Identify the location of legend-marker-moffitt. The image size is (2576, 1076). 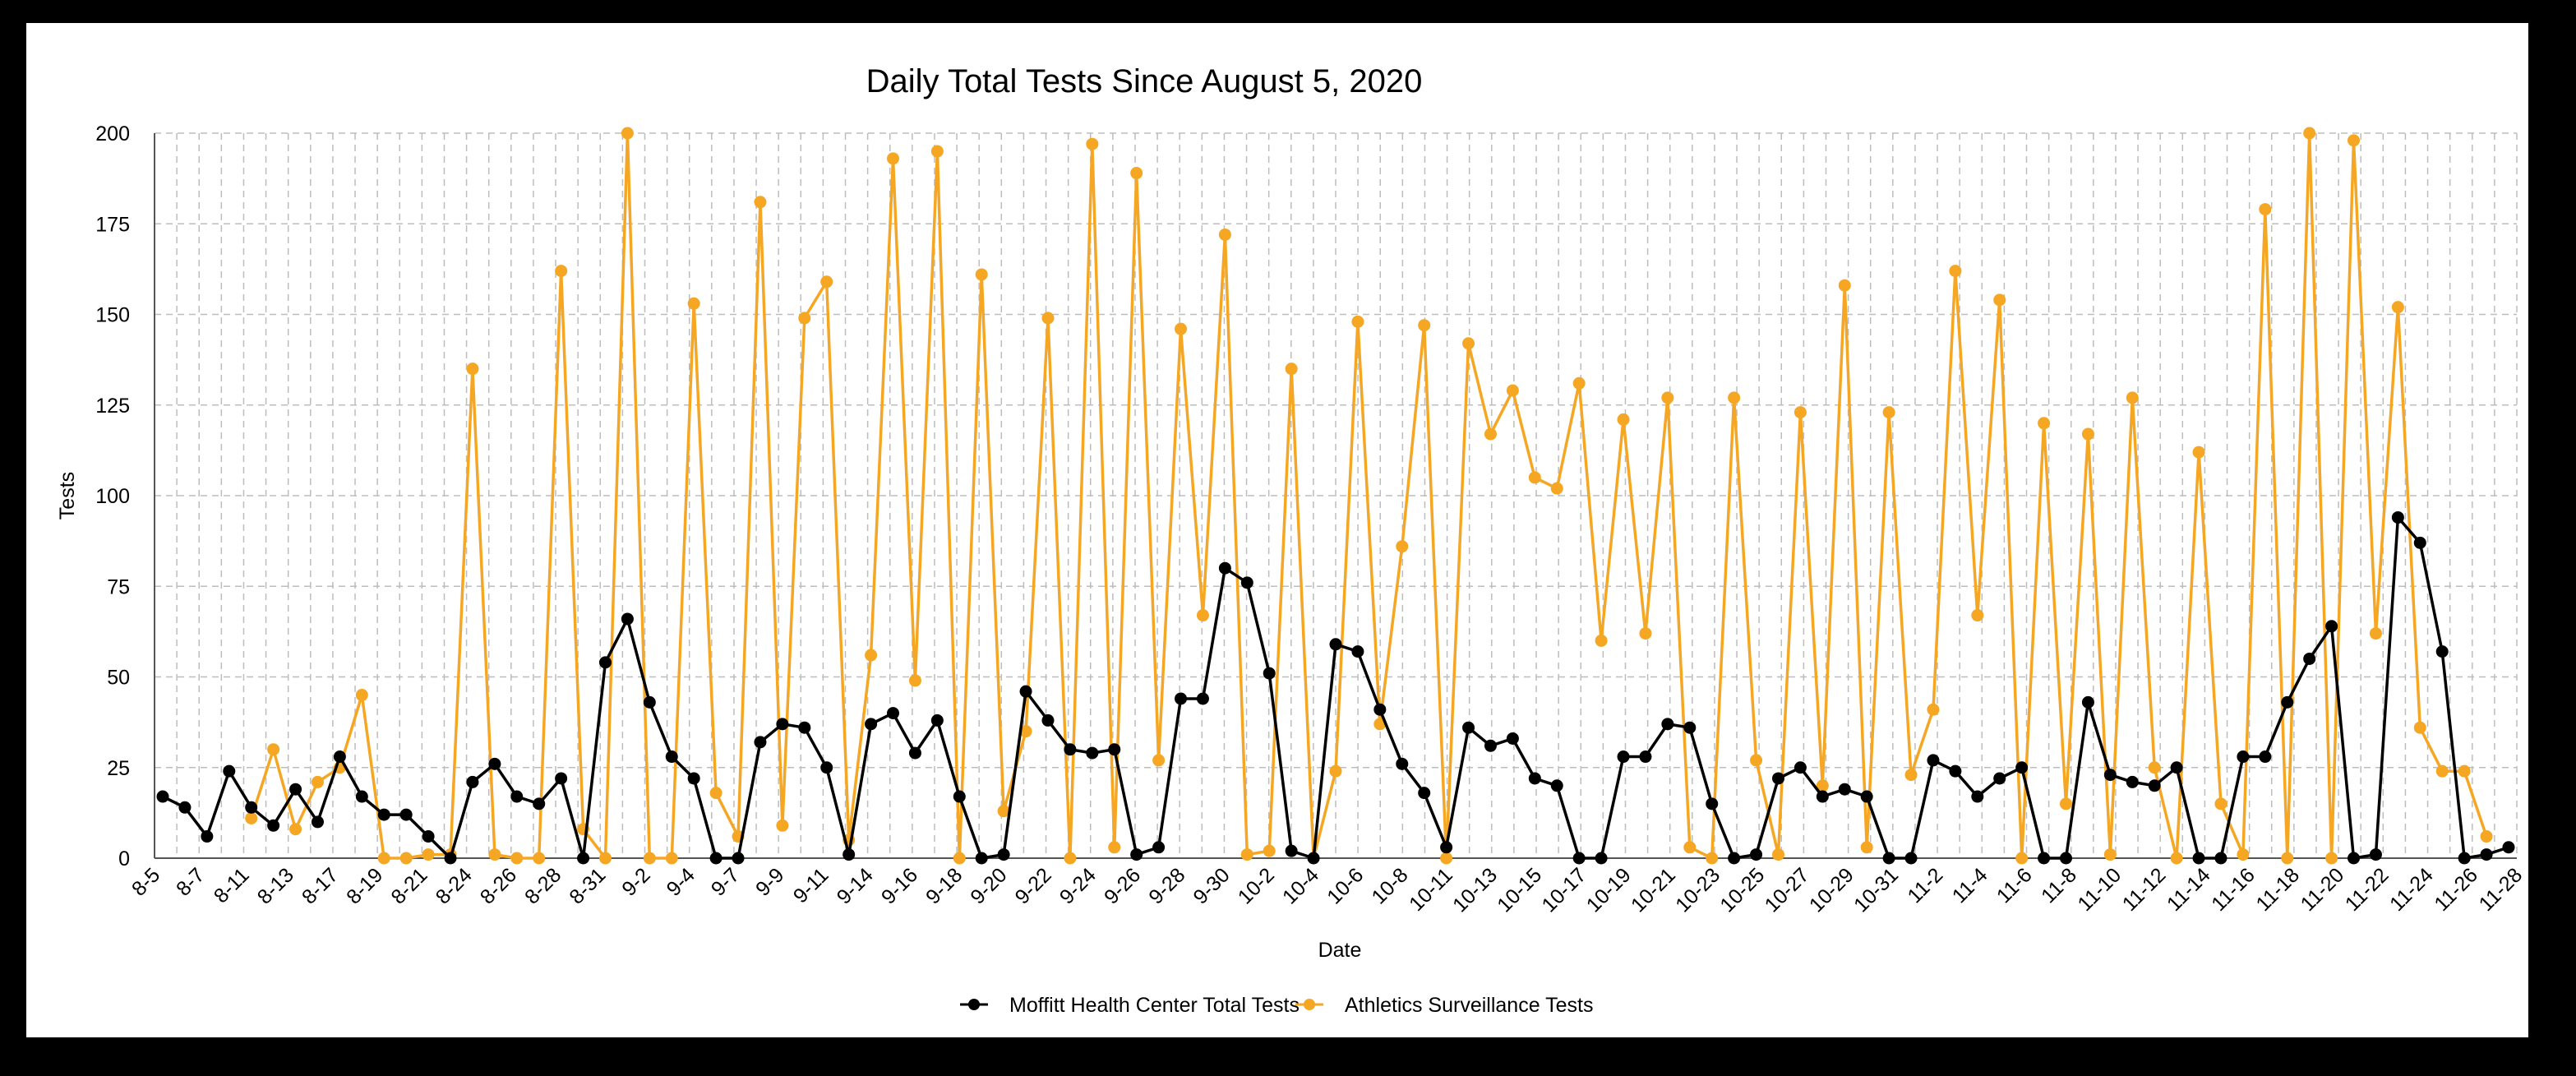
(974, 1004).